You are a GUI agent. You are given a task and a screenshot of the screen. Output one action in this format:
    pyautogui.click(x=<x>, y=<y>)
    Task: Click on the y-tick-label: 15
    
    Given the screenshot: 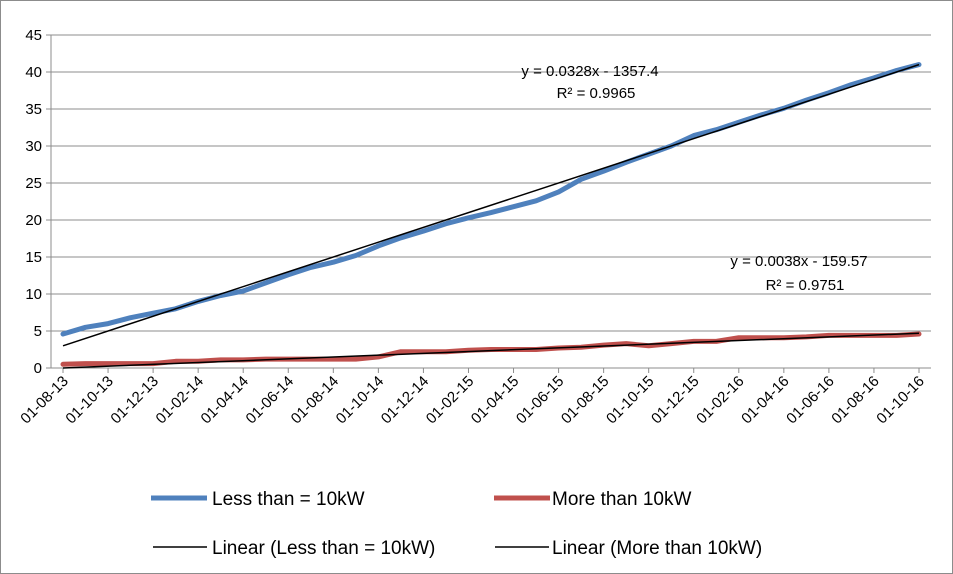 What is the action you would take?
    pyautogui.click(x=33, y=257)
    